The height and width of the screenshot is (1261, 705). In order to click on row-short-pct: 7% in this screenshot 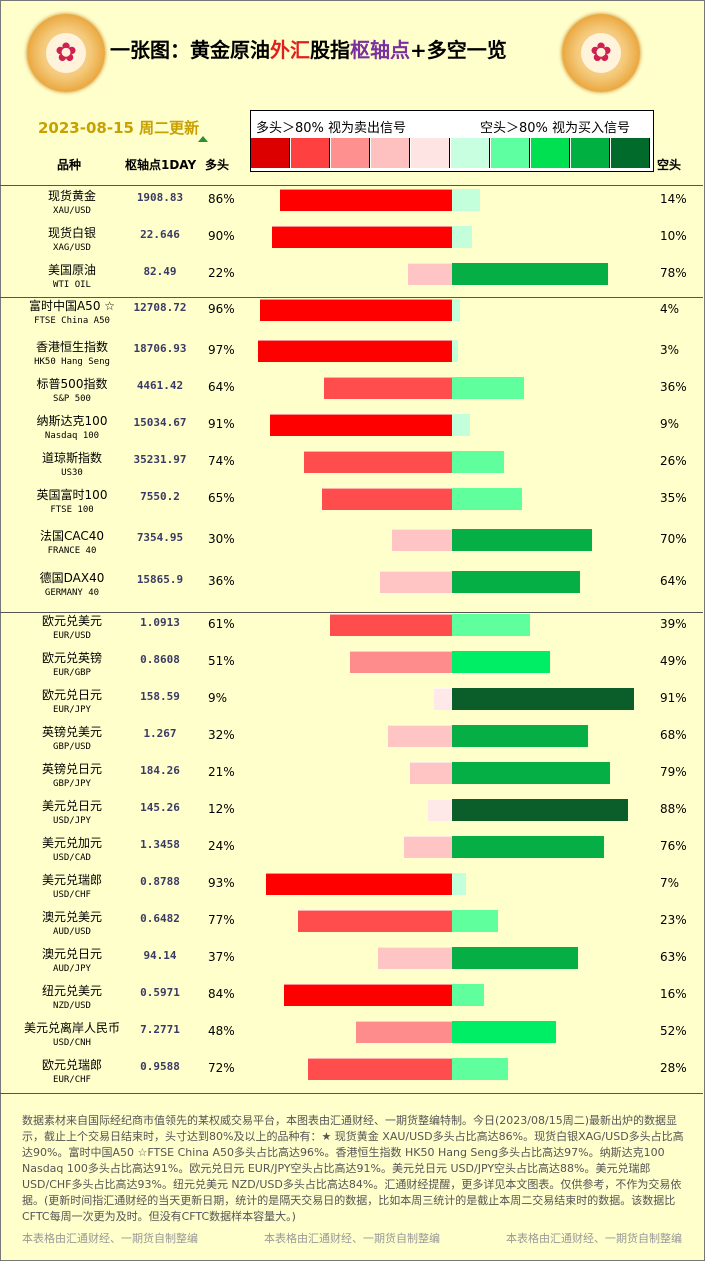, I will do `click(670, 883)`.